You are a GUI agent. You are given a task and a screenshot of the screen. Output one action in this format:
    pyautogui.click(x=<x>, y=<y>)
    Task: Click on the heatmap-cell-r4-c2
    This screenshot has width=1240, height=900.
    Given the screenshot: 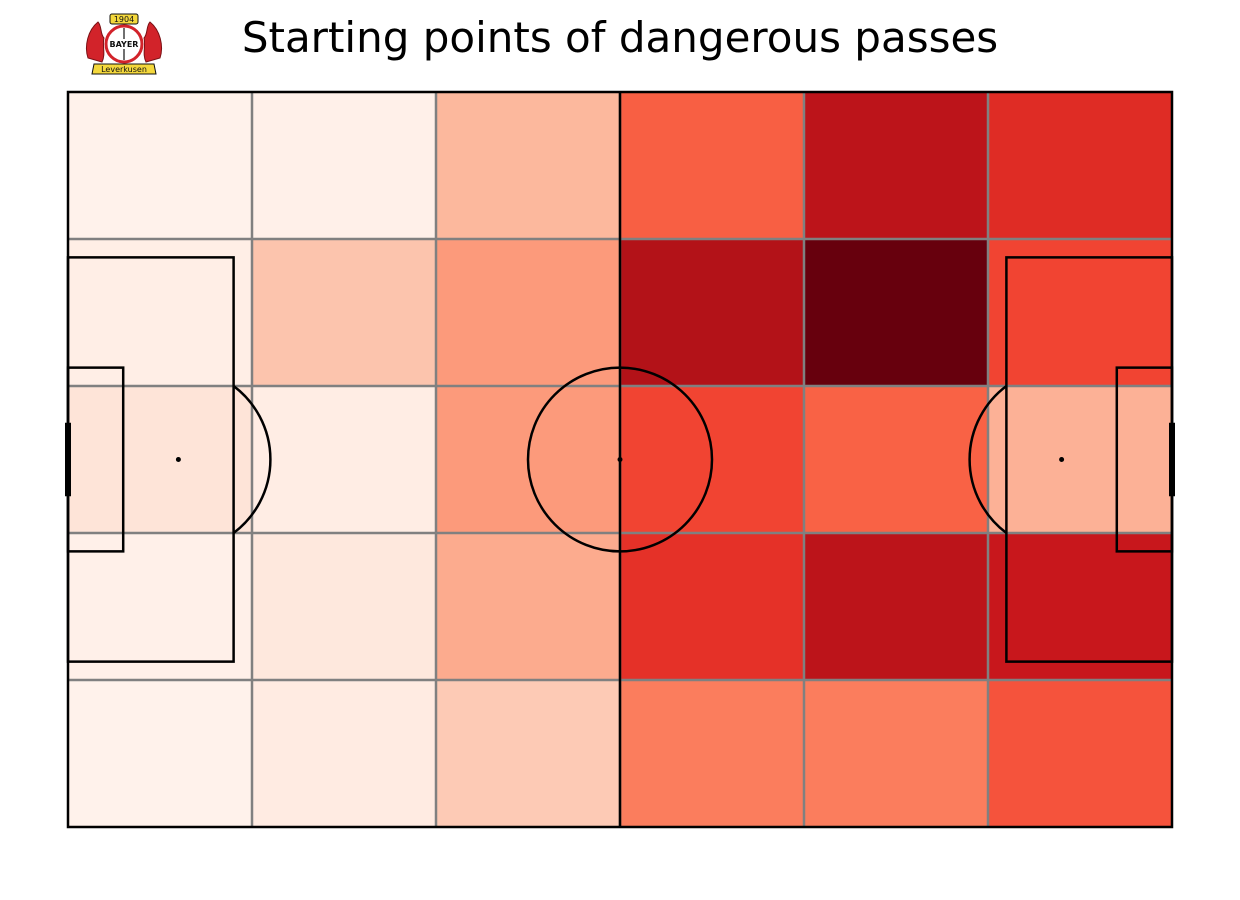 What is the action you would take?
    pyautogui.click(x=528, y=753)
    